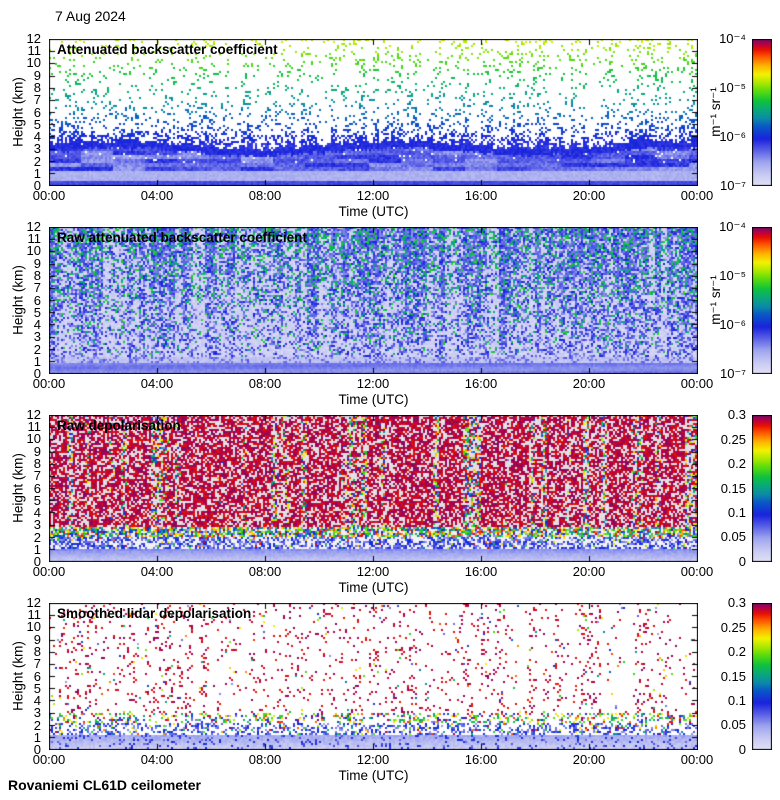 This screenshot has width=780, height=800. I want to click on depolarisation-colorbar, so click(762, 488).